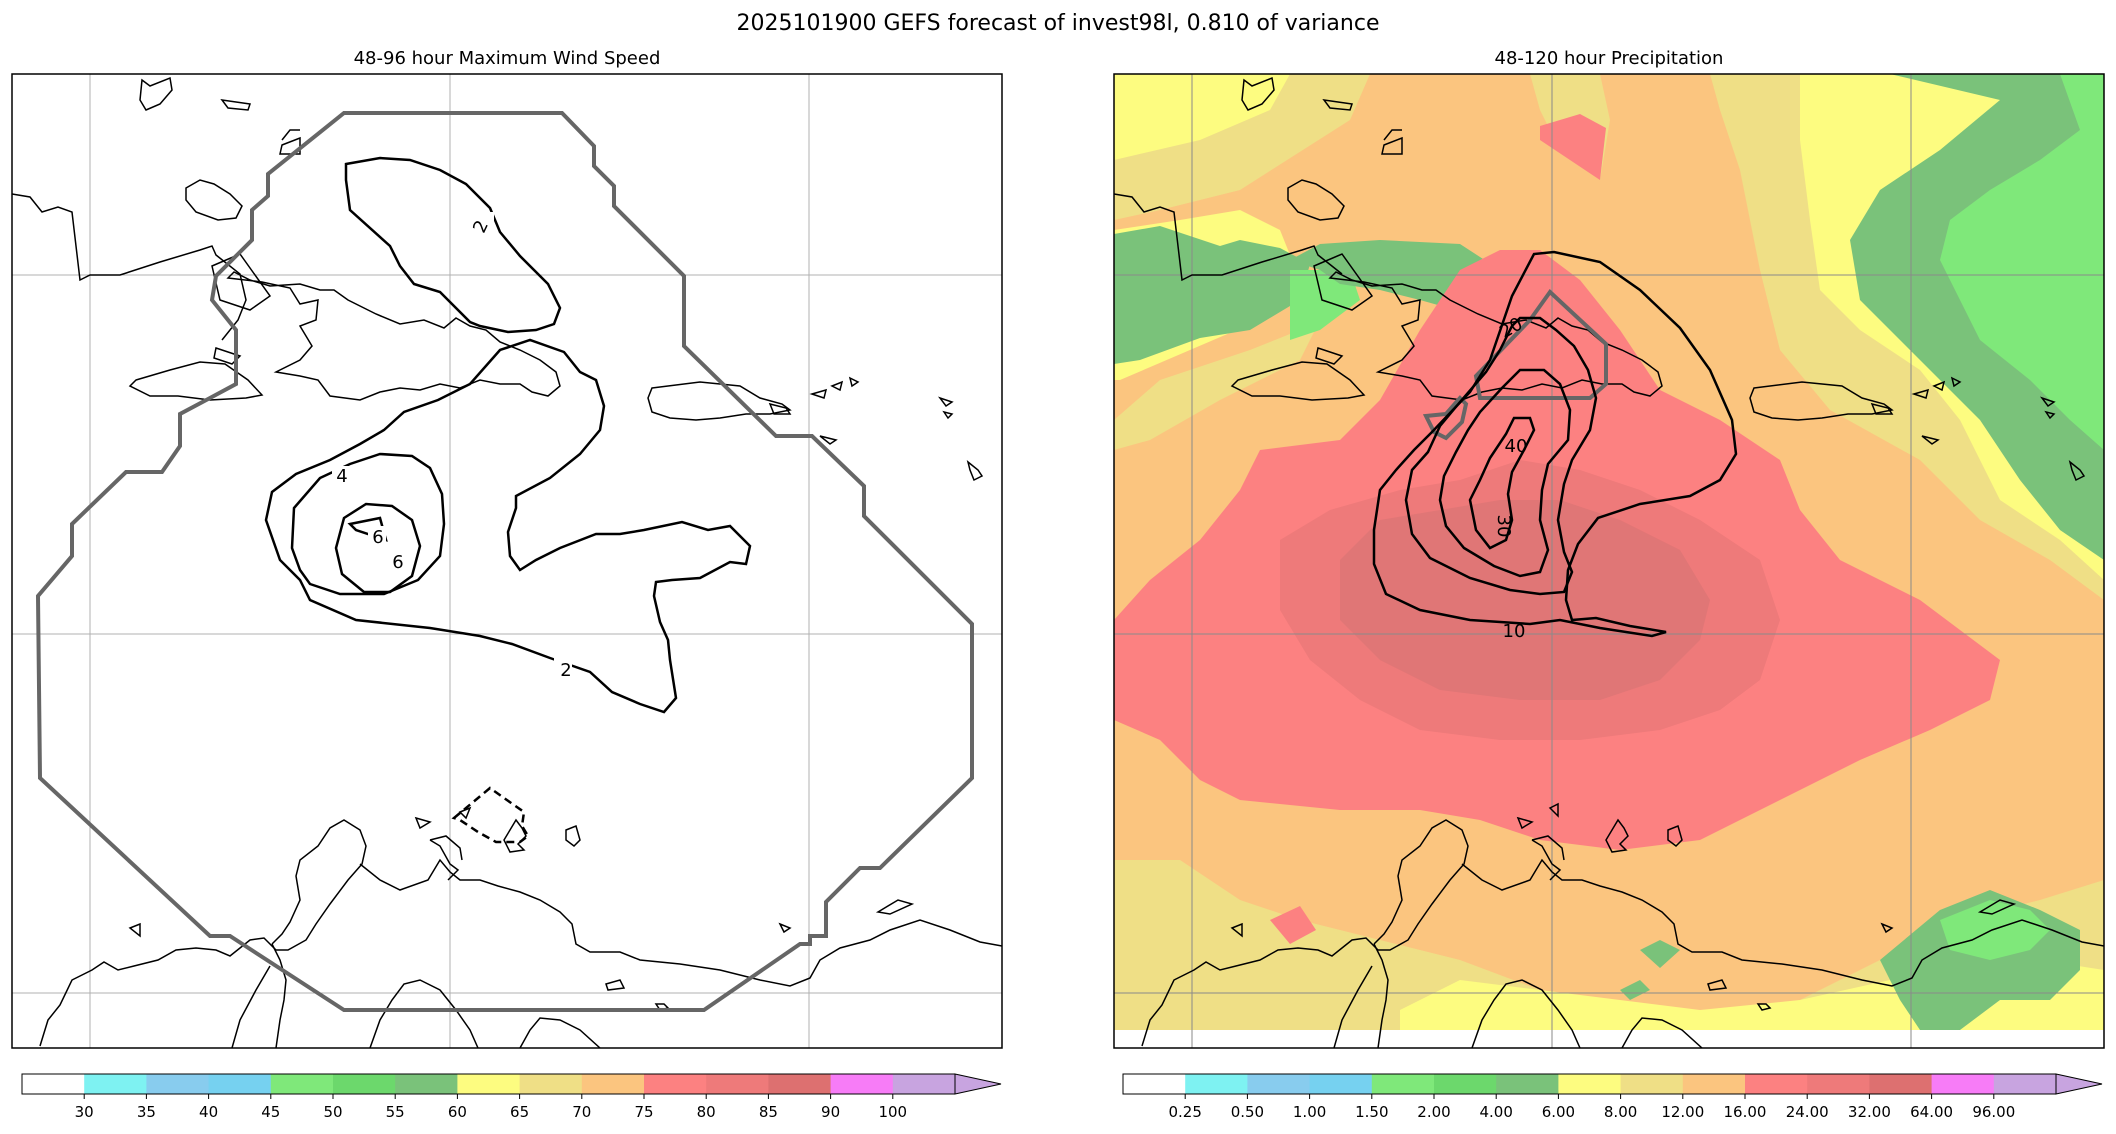  I want to click on wind-contour-2-north, so click(453, 245).